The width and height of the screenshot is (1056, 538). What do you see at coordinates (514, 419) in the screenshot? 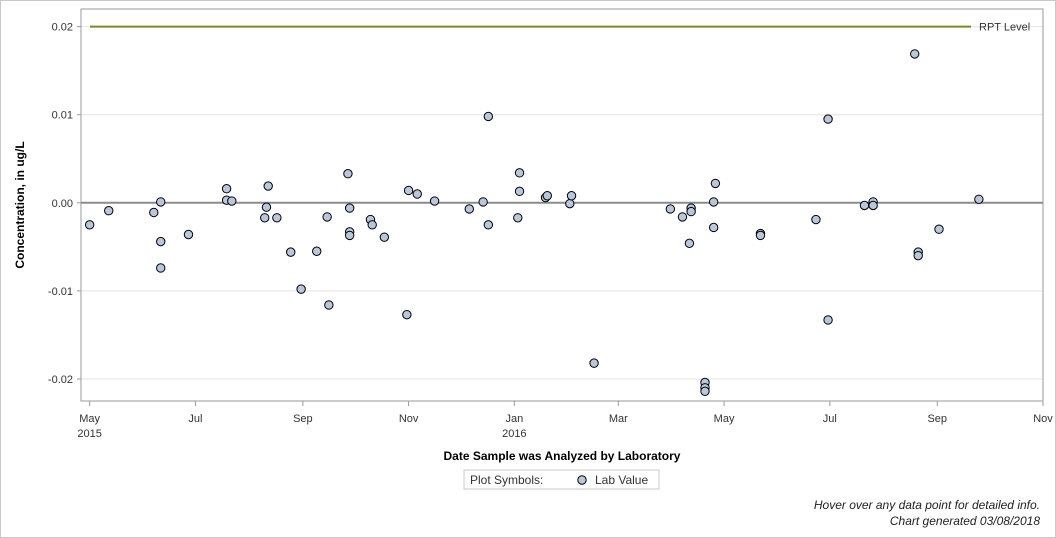
I see `x-tick-label: Jan` at bounding box center [514, 419].